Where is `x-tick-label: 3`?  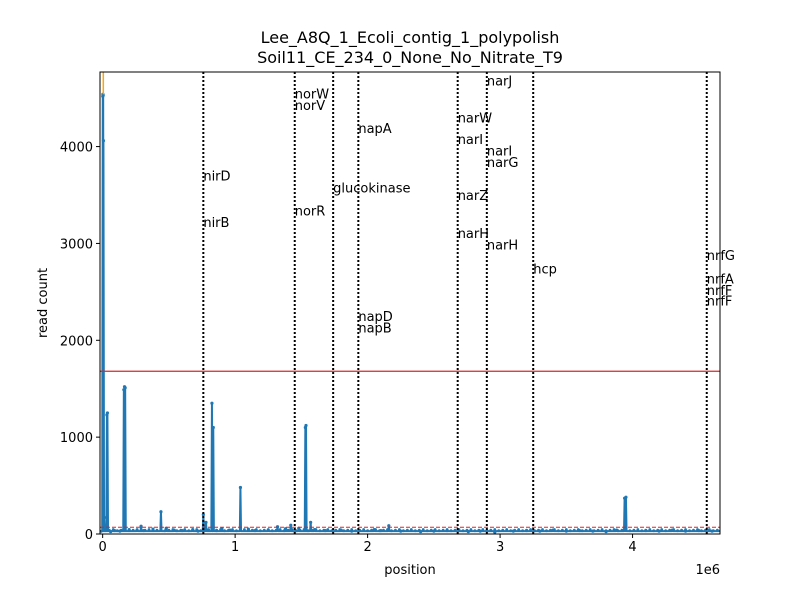
x-tick-label: 3 is located at coordinates (500, 547).